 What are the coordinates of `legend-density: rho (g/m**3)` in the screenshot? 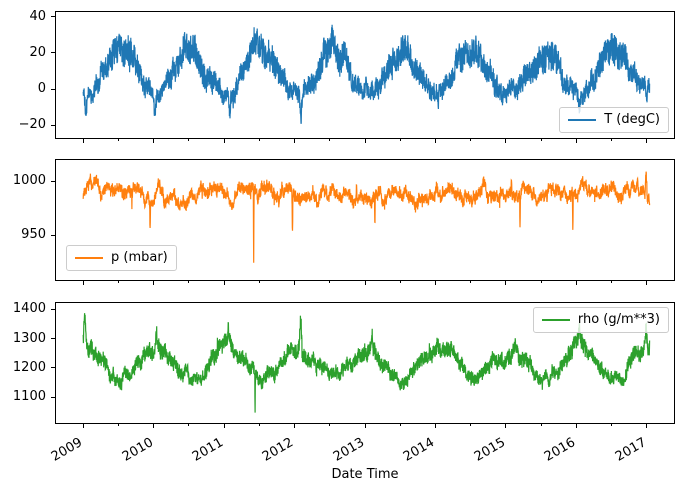 It's located at (600, 320).